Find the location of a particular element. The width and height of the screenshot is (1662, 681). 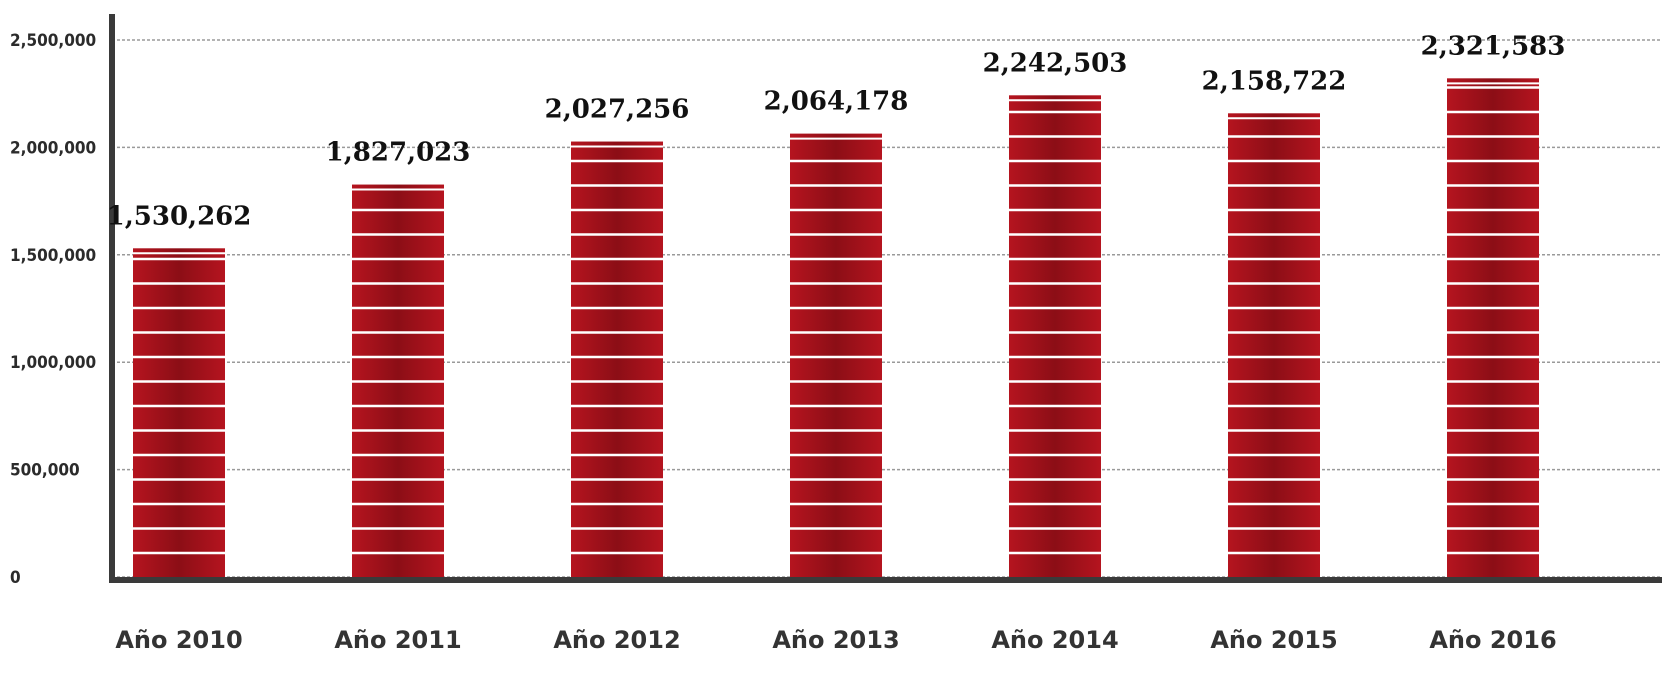

y-tick-label: 2,000,000 is located at coordinates (53, 148).